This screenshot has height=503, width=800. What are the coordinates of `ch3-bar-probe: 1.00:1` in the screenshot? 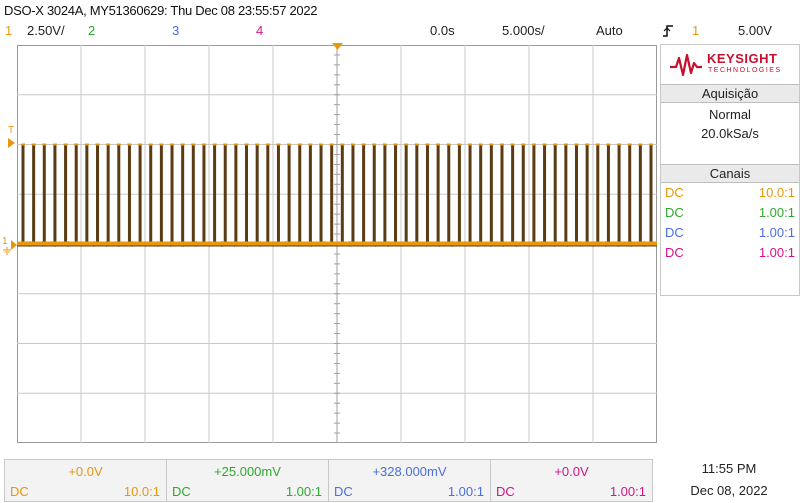 It's located at (465, 491).